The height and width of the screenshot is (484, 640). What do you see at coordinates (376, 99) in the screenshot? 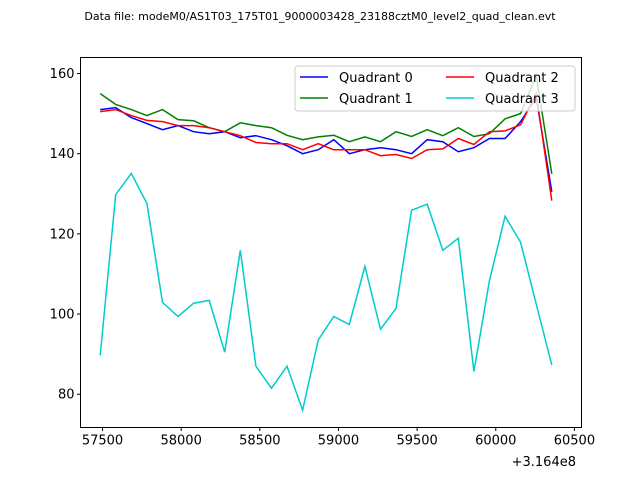
I see `legend-label: Quadrant 1` at bounding box center [376, 99].